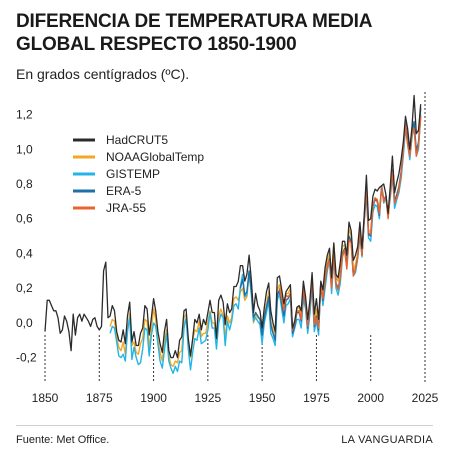 The height and width of the screenshot is (455, 449). I want to click on legend: HadCRUT5 NOAAGlobalTemp GISTEMP ERA-5 JRA-55, so click(138, 174).